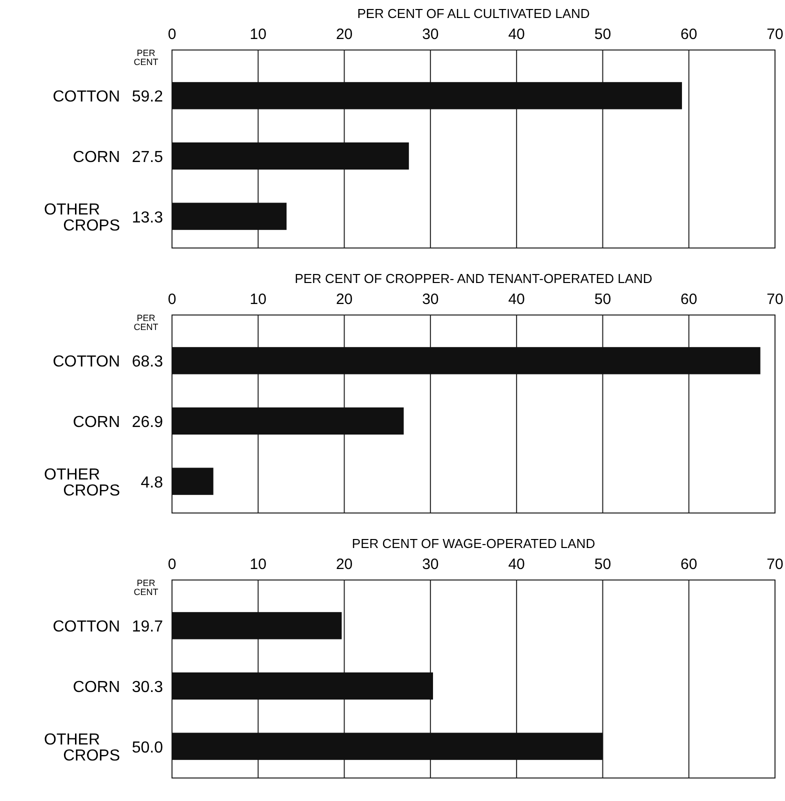  What do you see at coordinates (148, 422) in the screenshot?
I see `data-label: 26.9` at bounding box center [148, 422].